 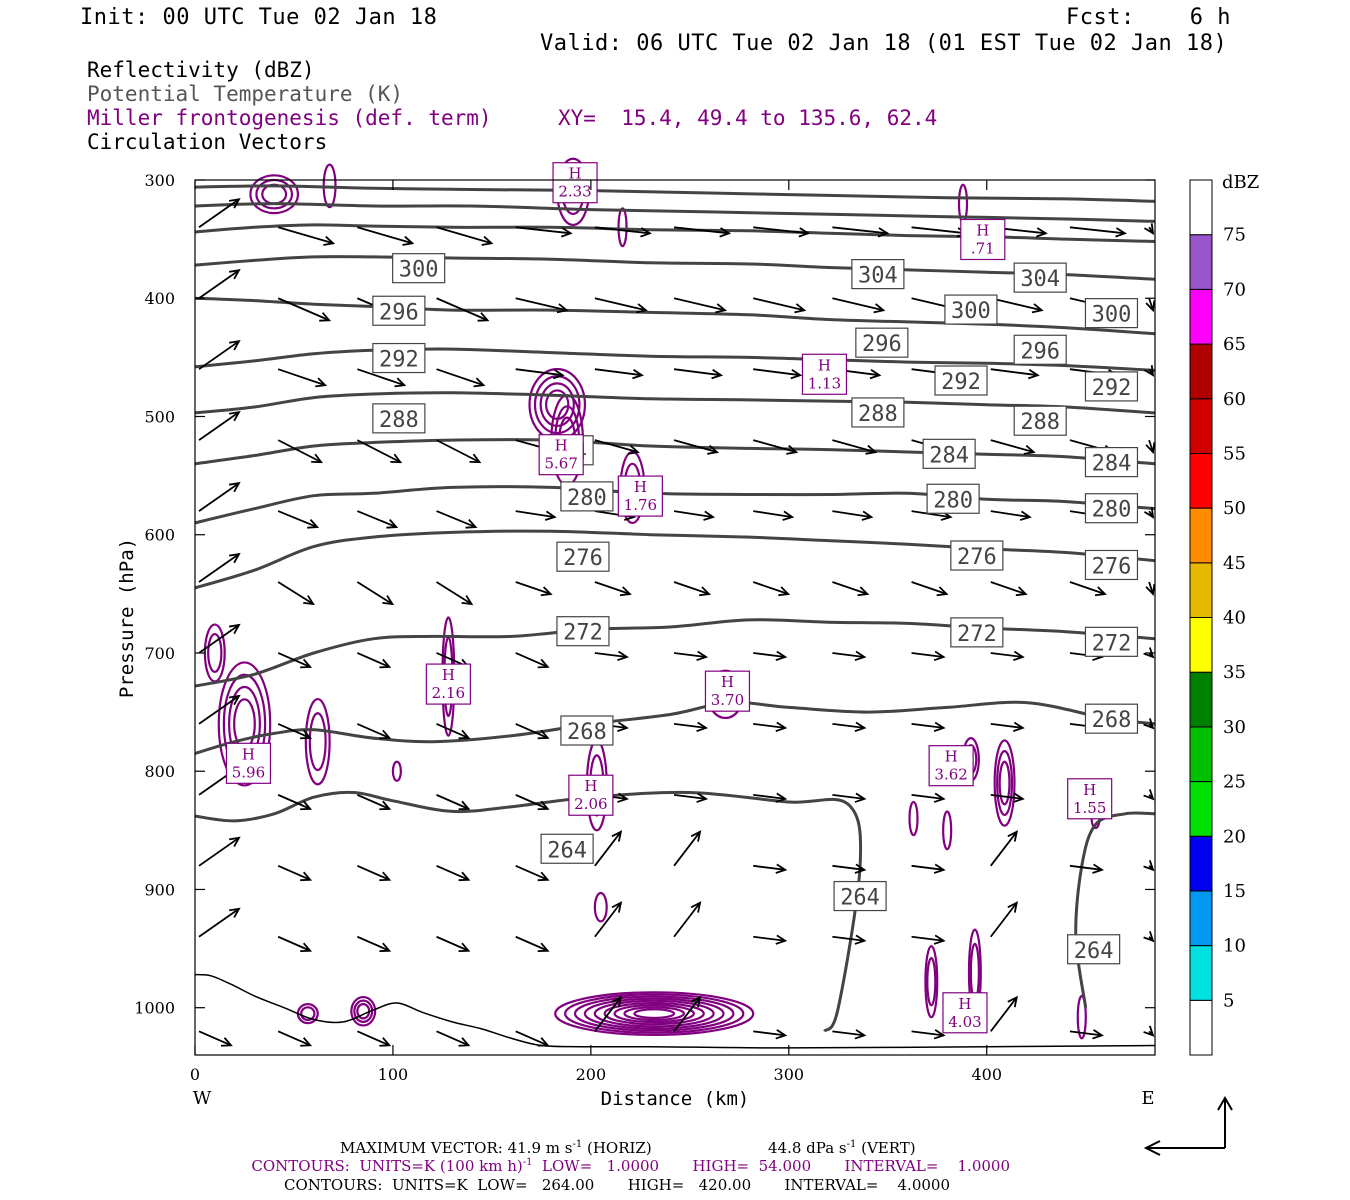 What do you see at coordinates (399, 420) in the screenshot?
I see `theta-label: 288` at bounding box center [399, 420].